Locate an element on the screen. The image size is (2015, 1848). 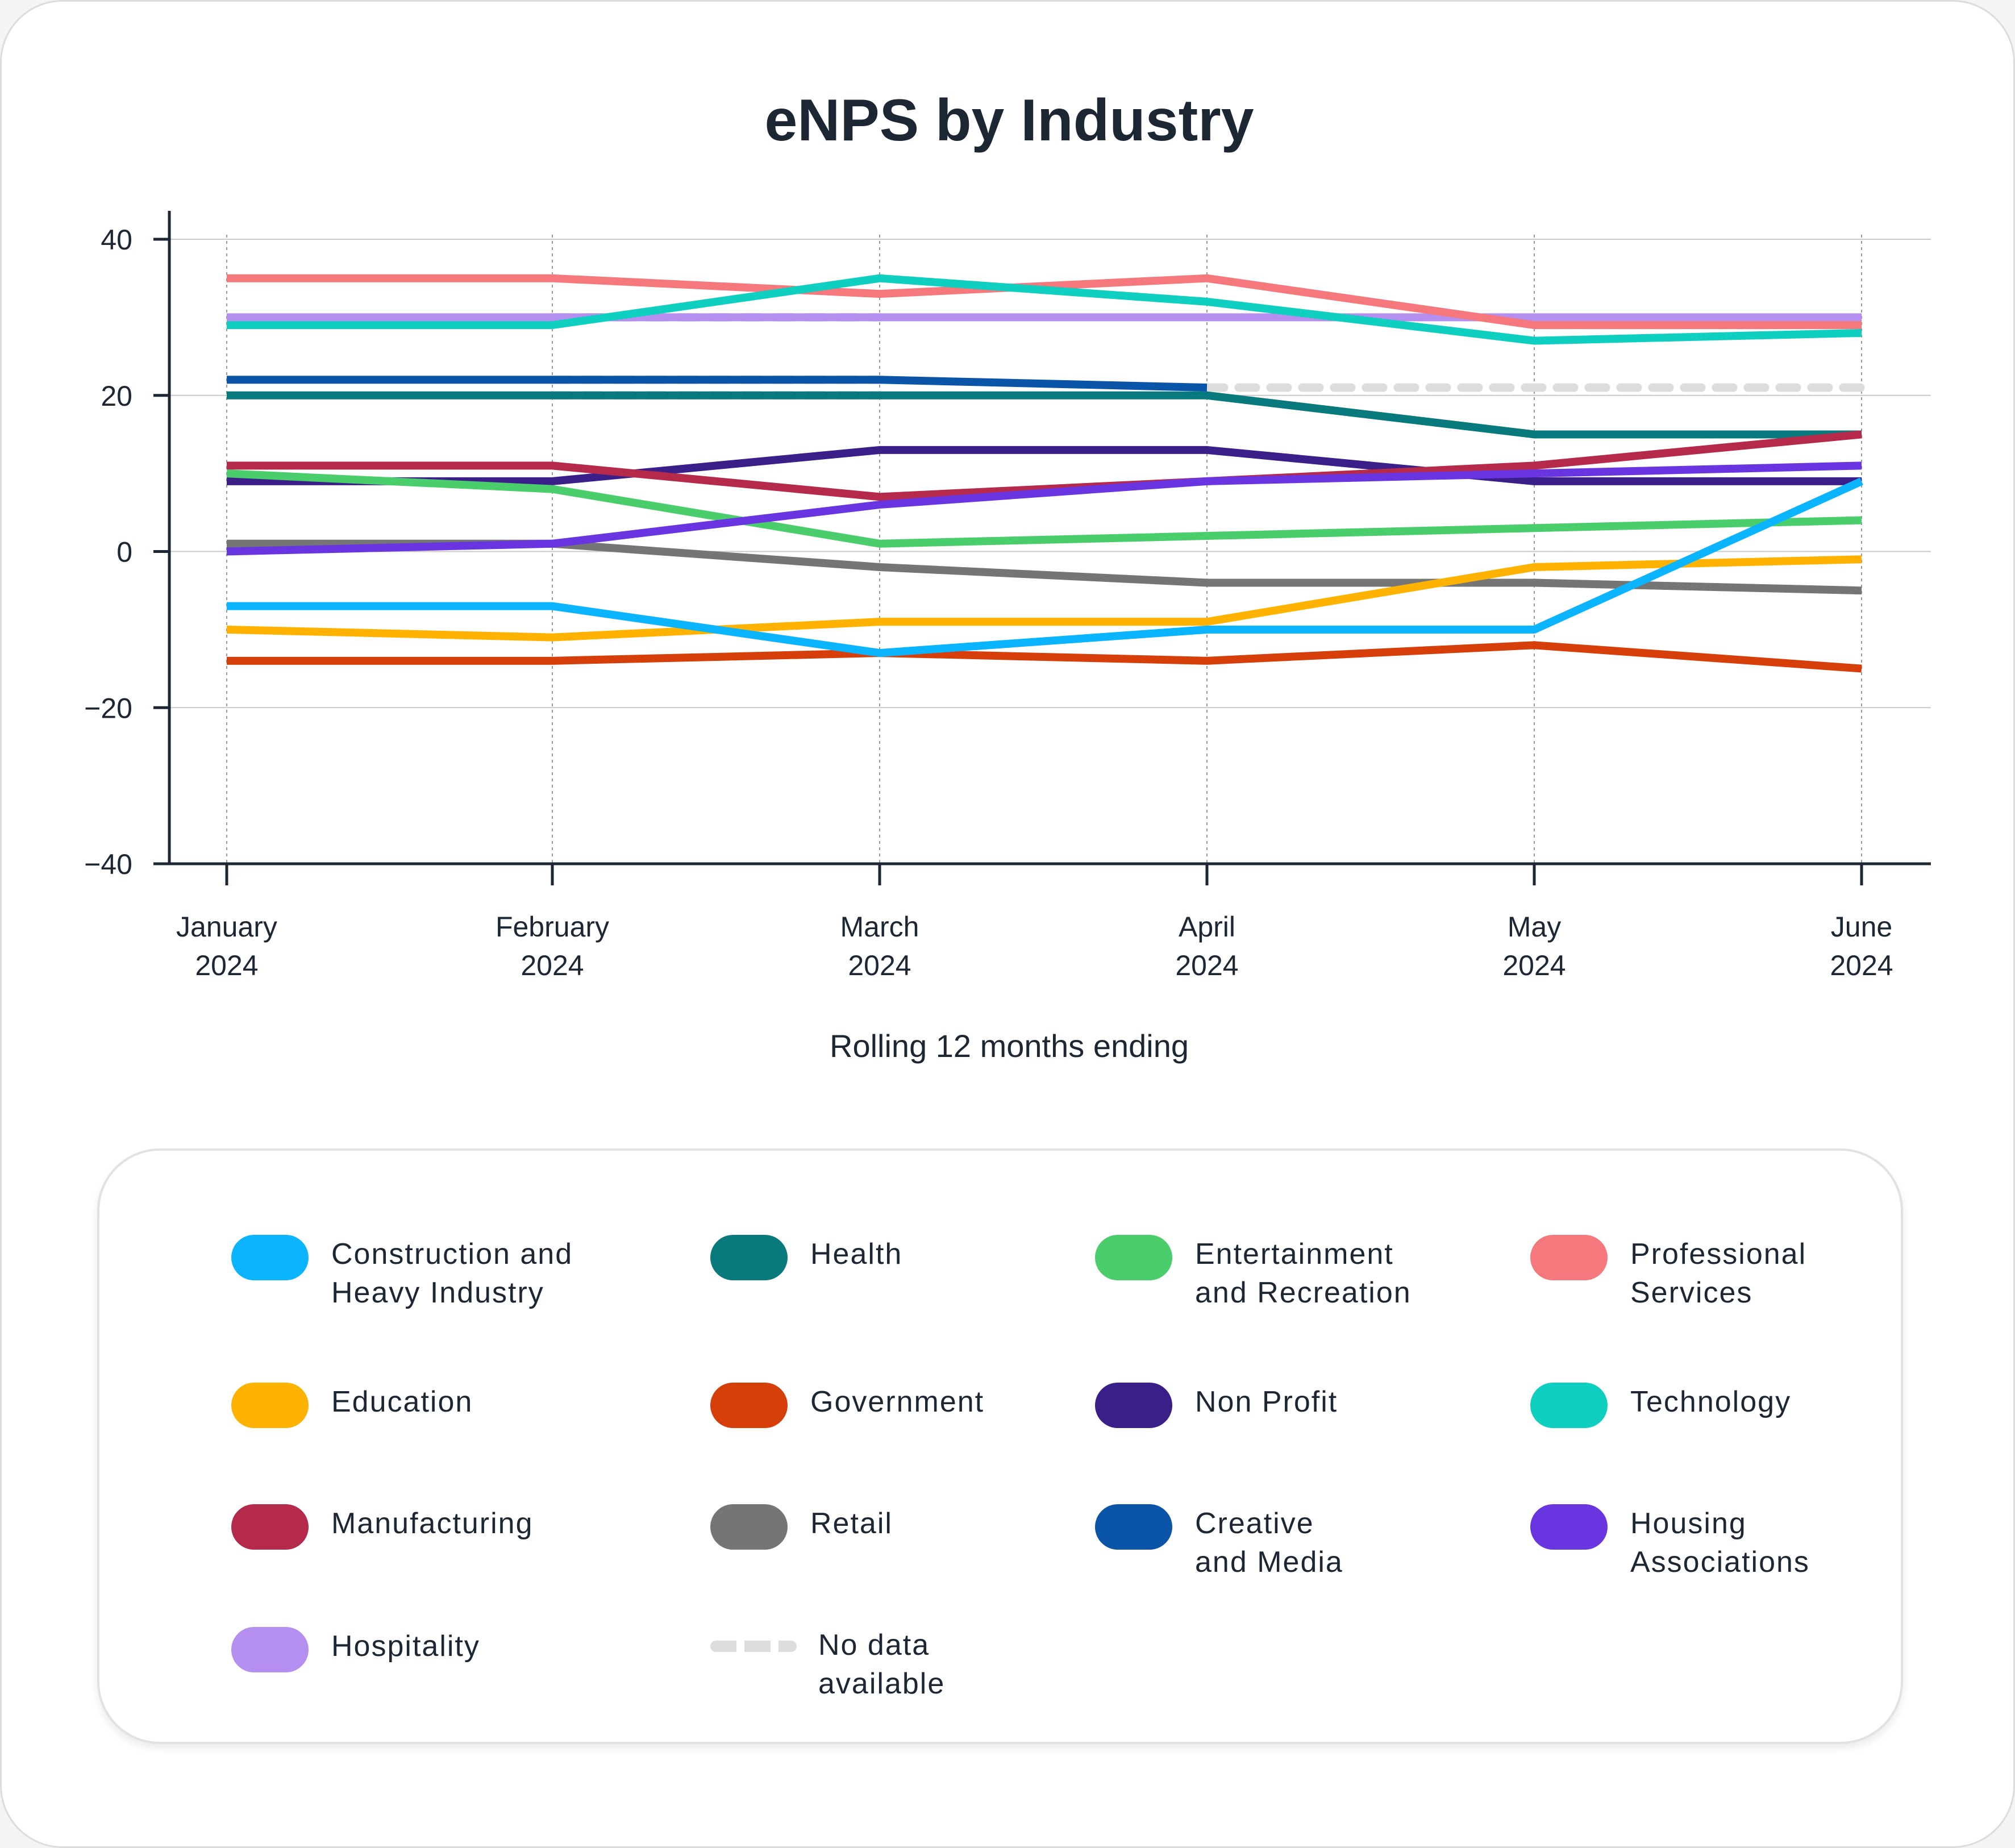
y-tick-label: 40 is located at coordinates (117, 240).